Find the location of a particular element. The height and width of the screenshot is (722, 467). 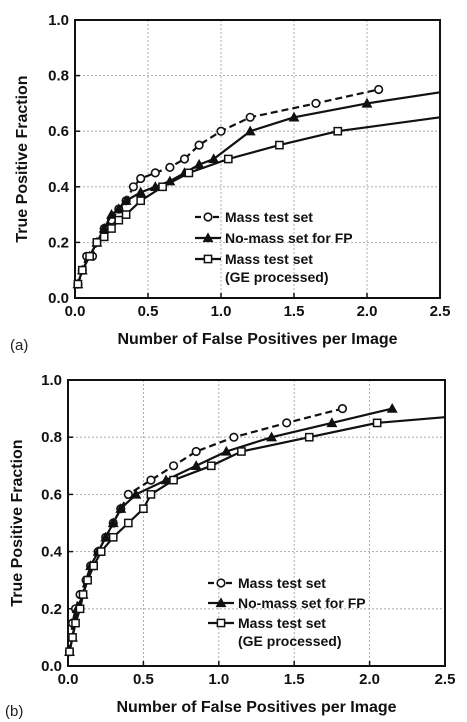

x-tick-label: 0.0 is located at coordinates (75, 311).